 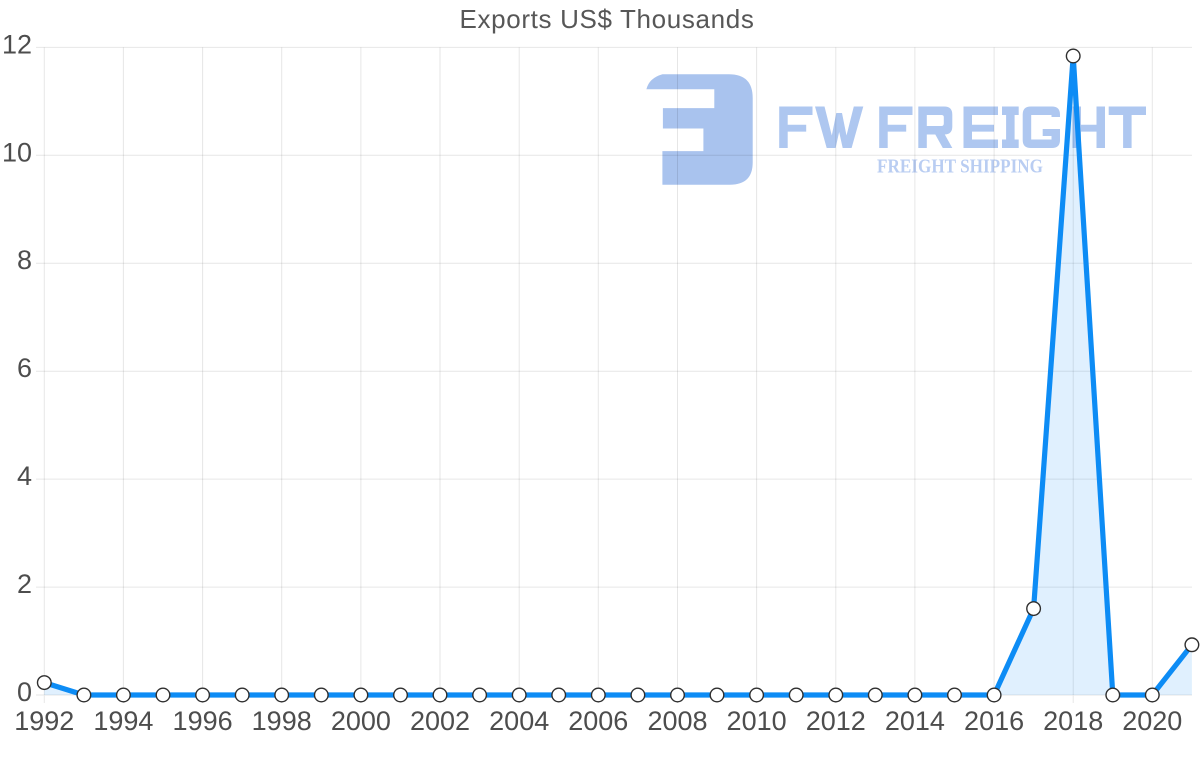 What do you see at coordinates (836, 721) in the screenshot?
I see `svg-text: 2012` at bounding box center [836, 721].